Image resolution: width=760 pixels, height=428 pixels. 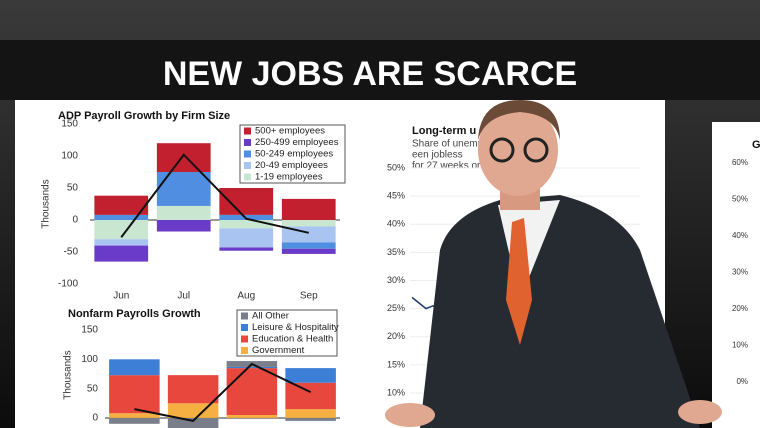 What do you see at coordinates (396, 364) in the screenshot?
I see `y-tick-label: 15%` at bounding box center [396, 364].